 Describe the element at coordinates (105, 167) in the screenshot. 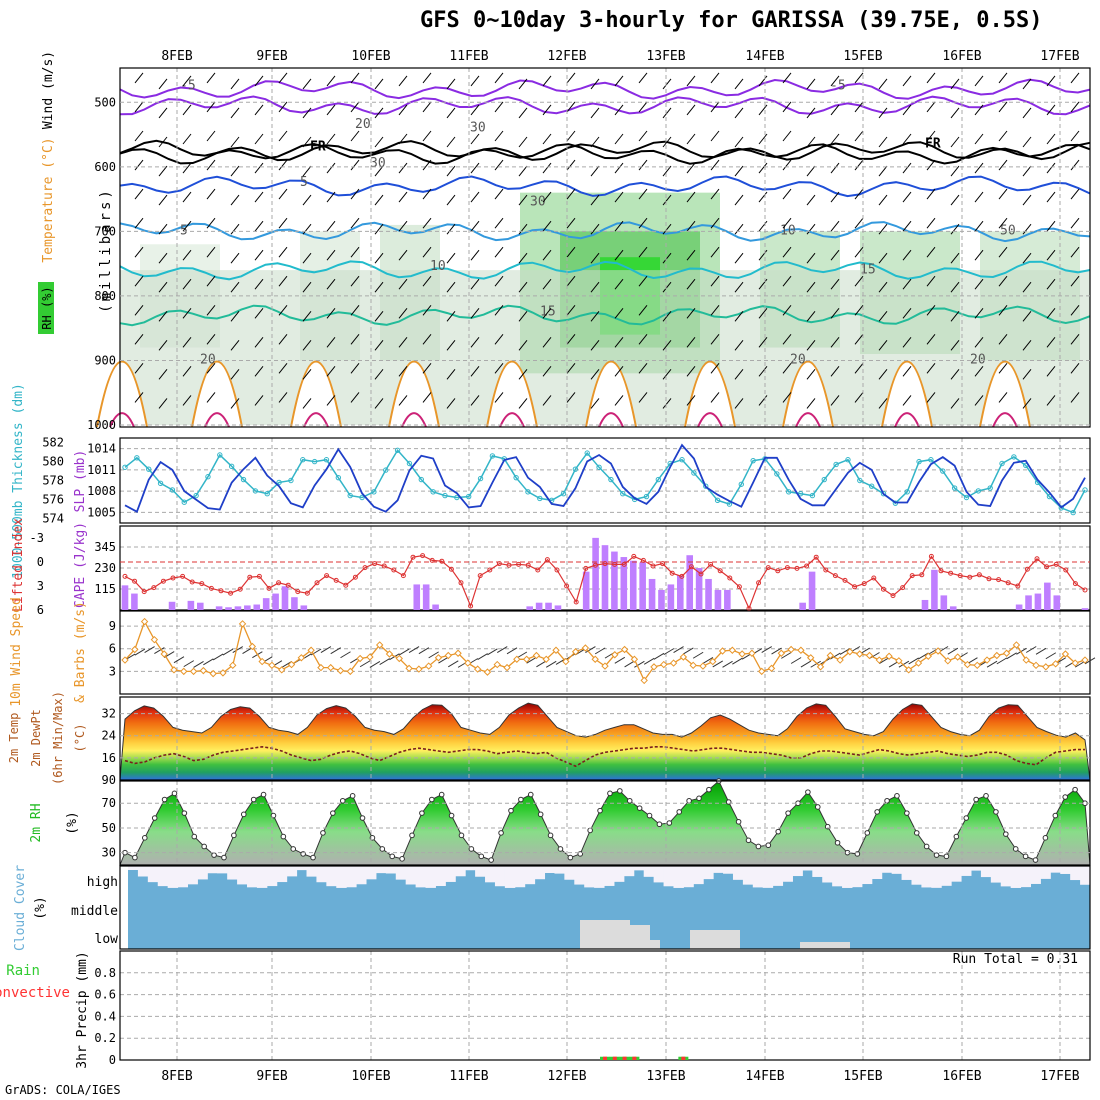

I see `y-tick-label: 600` at that location.